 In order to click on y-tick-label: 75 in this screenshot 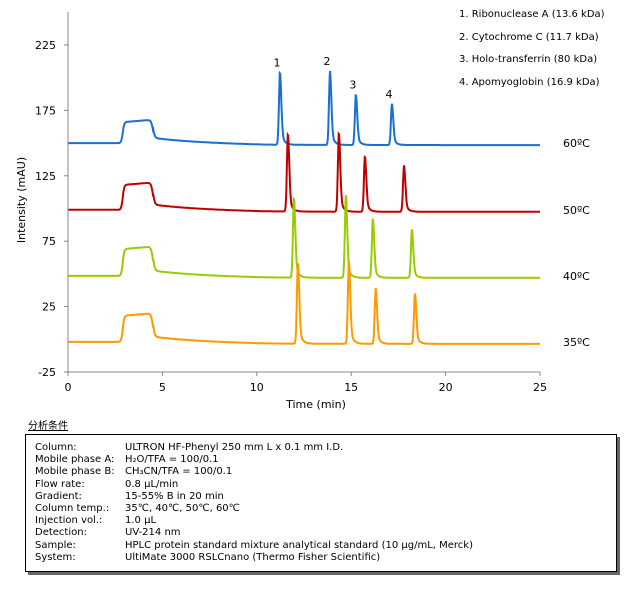, I will do `click(49, 241)`.